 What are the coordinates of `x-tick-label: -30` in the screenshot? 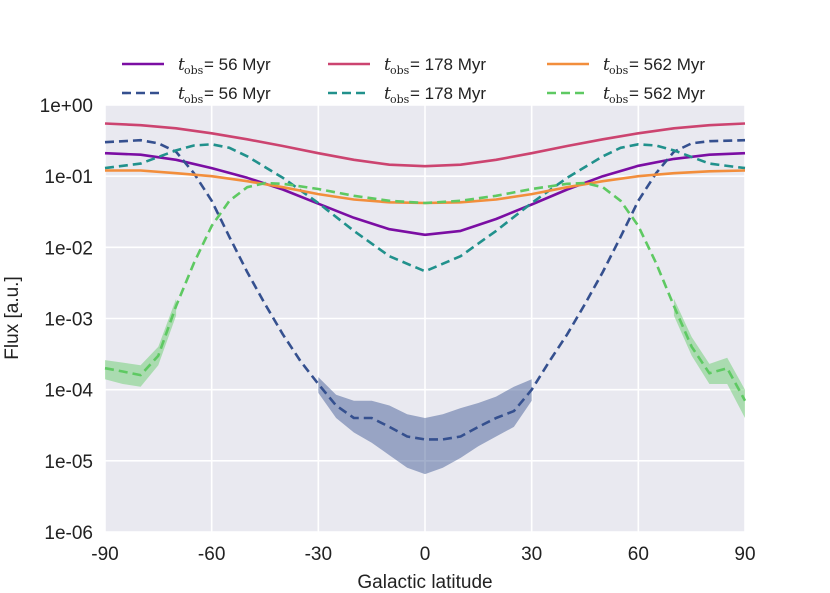 It's located at (318, 554).